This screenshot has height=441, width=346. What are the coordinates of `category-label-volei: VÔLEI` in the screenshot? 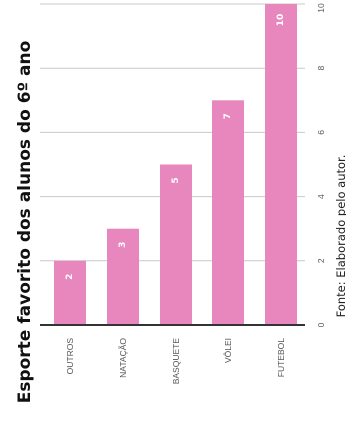 It's located at (228, 350).